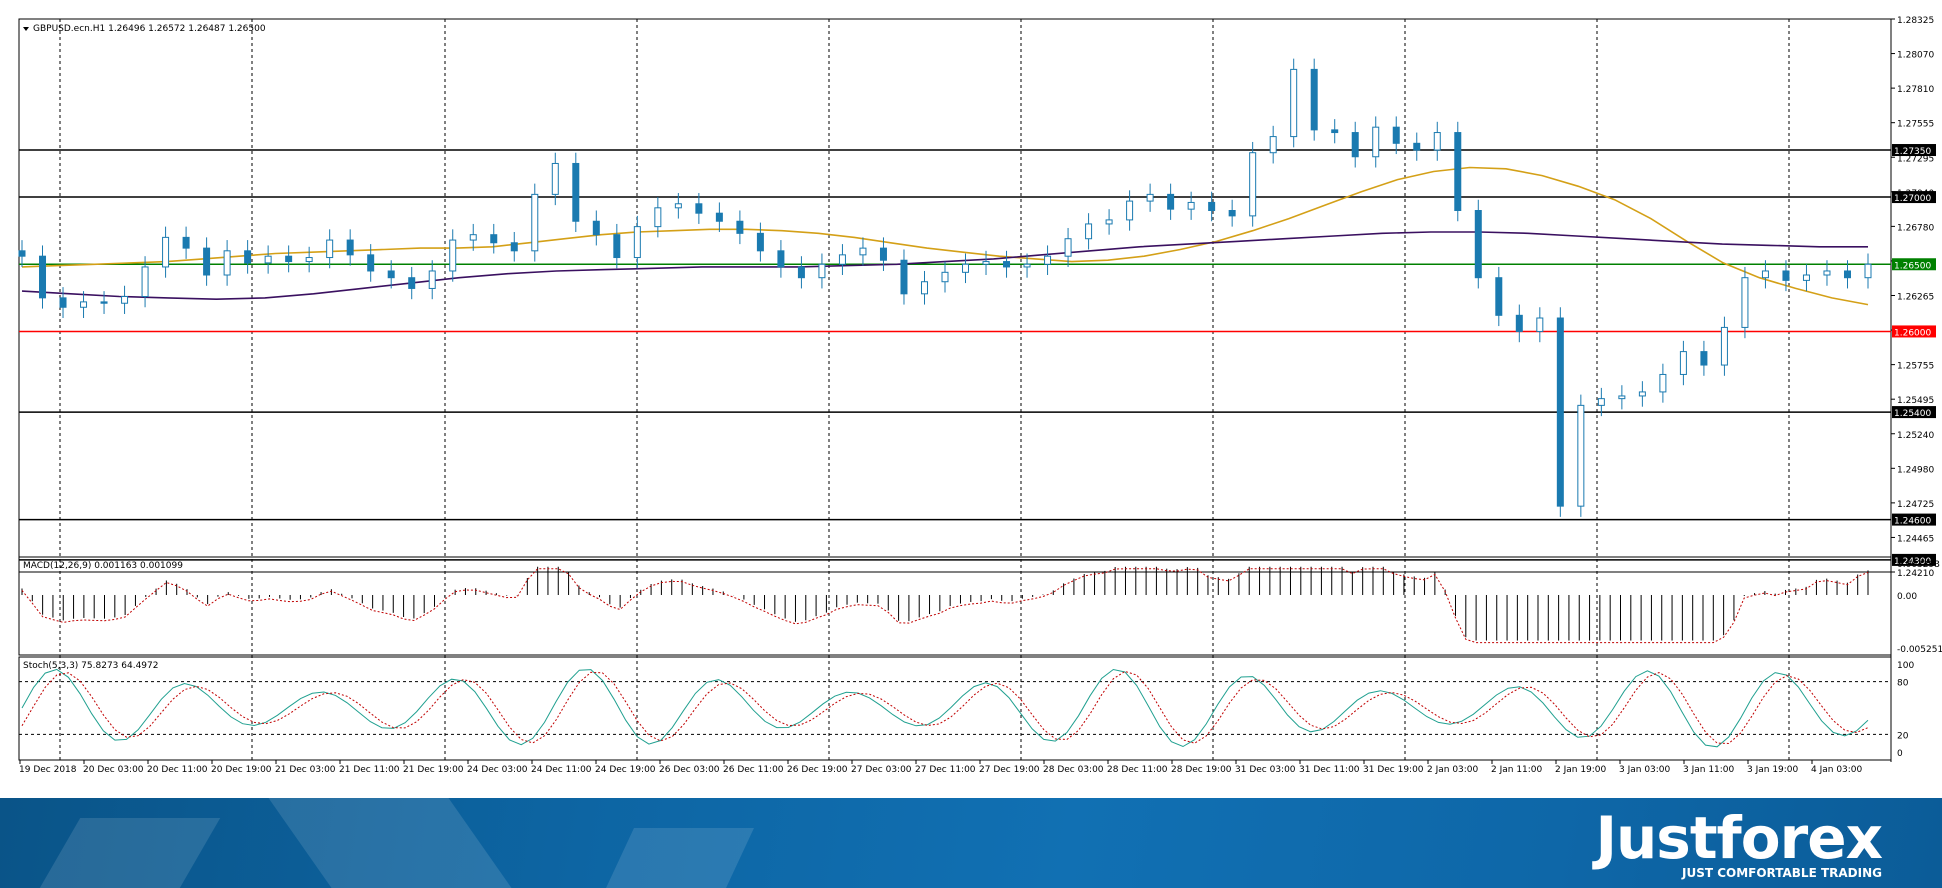 The image size is (1942, 888). What do you see at coordinates (753, 770) in the screenshot?
I see `time-label: 26 Dec 11:00` at bounding box center [753, 770].